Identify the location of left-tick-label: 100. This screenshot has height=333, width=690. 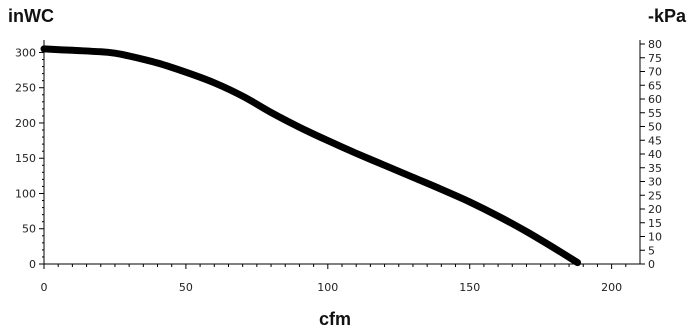
(25, 193).